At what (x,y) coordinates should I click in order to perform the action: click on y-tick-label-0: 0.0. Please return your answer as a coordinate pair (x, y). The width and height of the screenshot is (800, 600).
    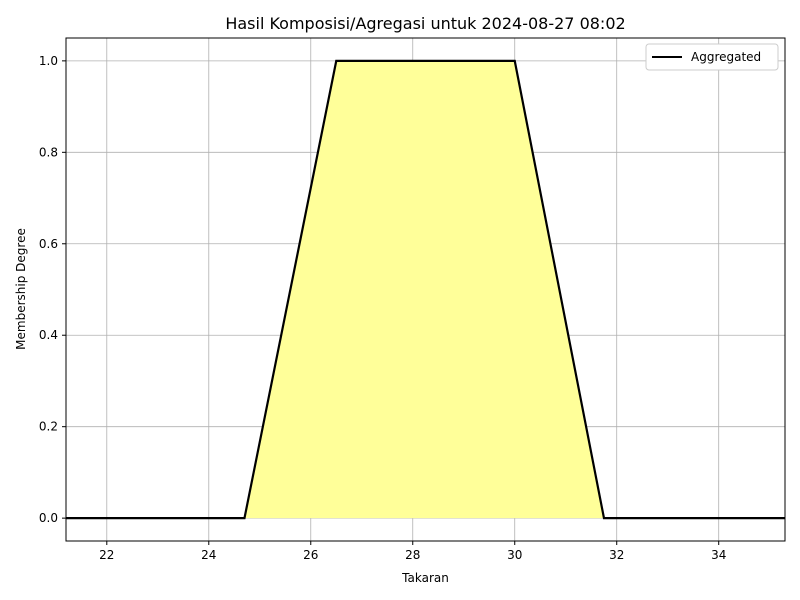
    Looking at the image, I should click on (48, 518).